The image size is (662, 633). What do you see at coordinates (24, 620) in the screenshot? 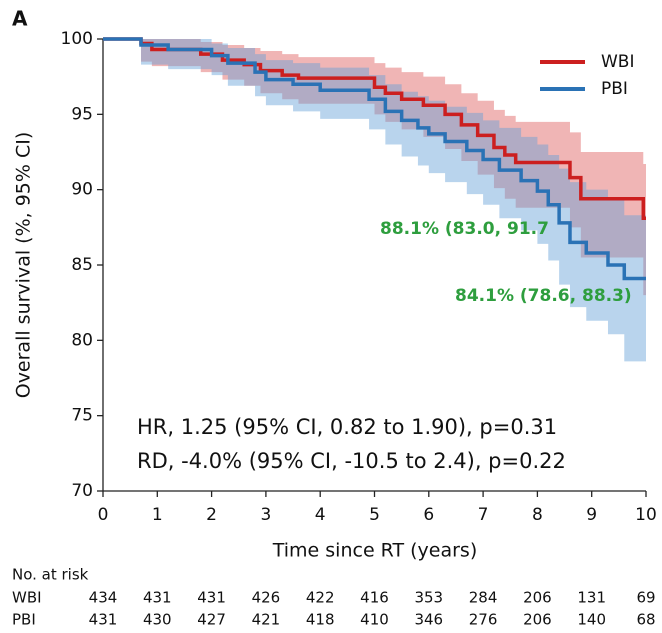
I see `risk-row-label: PBI` at bounding box center [24, 620].